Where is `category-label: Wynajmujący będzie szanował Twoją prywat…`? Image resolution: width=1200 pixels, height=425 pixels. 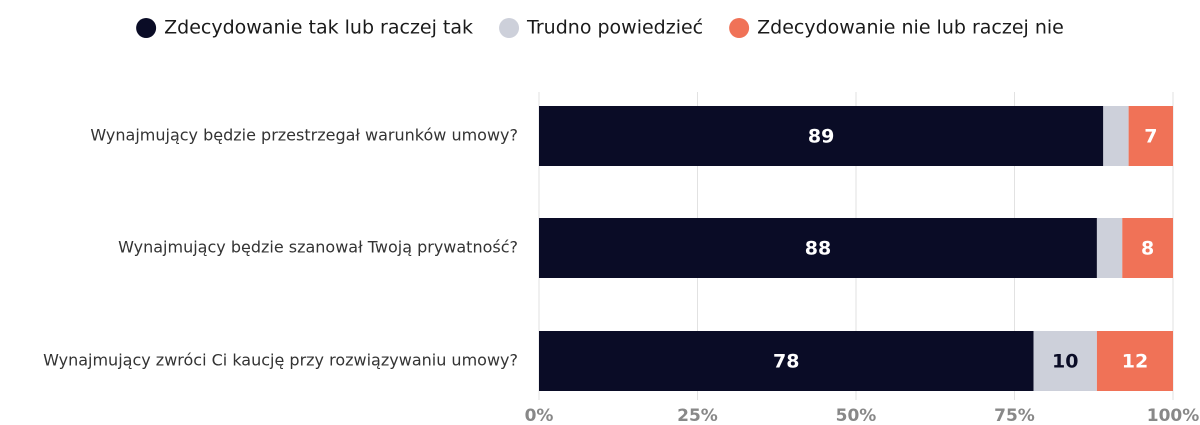
category-label: Wynajmujący będzie szanował Twoją prywat… is located at coordinates (318, 247).